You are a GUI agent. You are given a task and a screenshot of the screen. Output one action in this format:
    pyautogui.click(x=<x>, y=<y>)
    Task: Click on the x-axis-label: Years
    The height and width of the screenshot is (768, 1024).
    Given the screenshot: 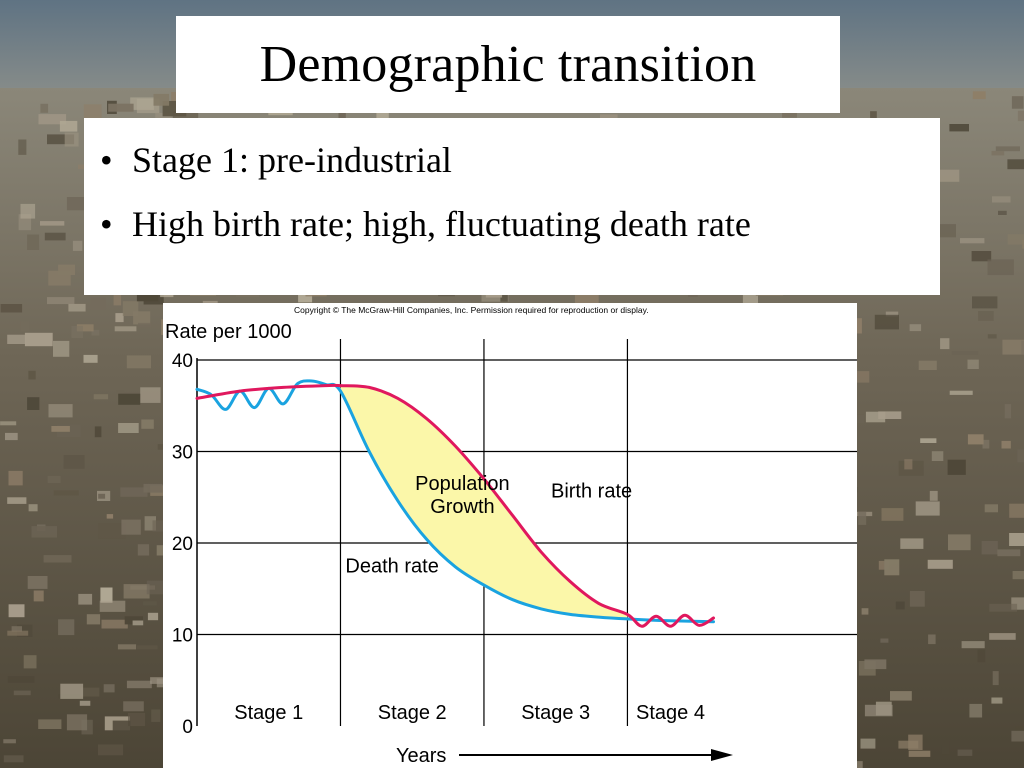 What is the action you would take?
    pyautogui.click(x=421, y=756)
    